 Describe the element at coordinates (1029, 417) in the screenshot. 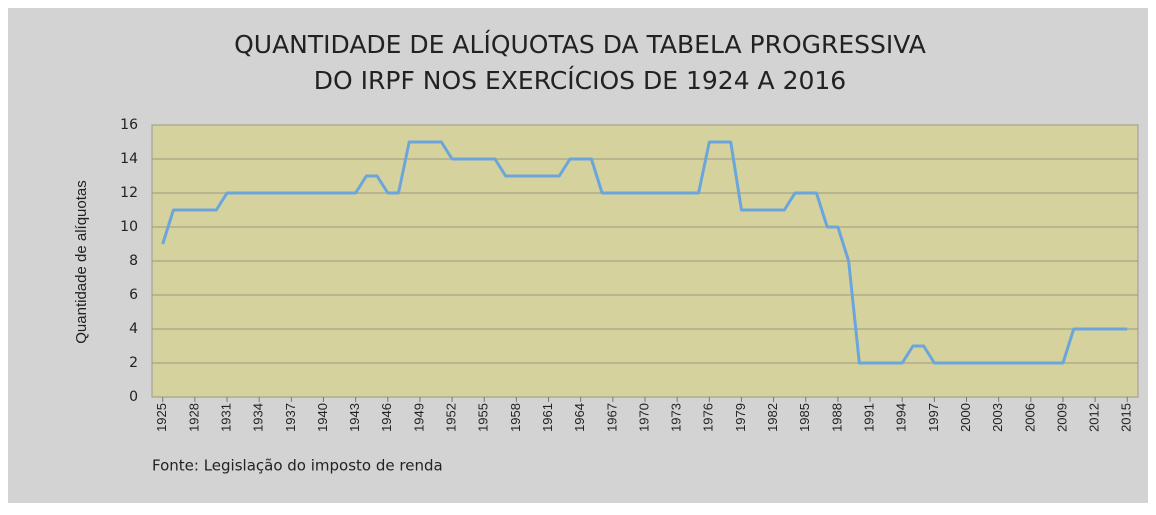

I see `x-tick-label: 2006` at that location.